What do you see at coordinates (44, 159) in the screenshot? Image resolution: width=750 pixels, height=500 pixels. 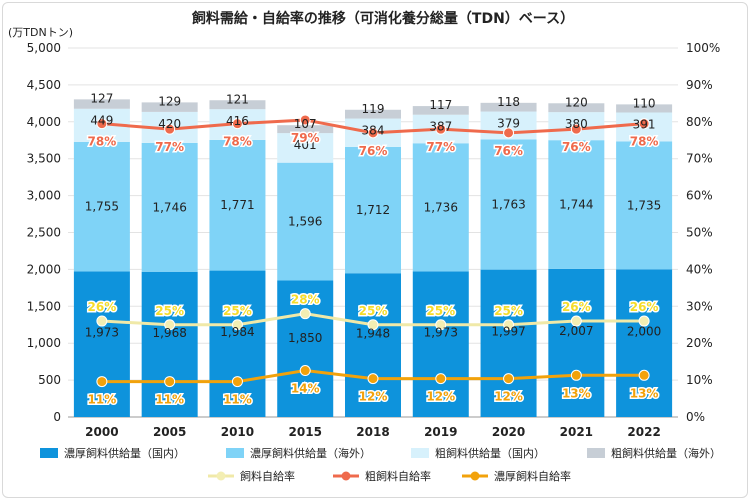 I see `y-left-tick-label: 3,500` at bounding box center [44, 159].